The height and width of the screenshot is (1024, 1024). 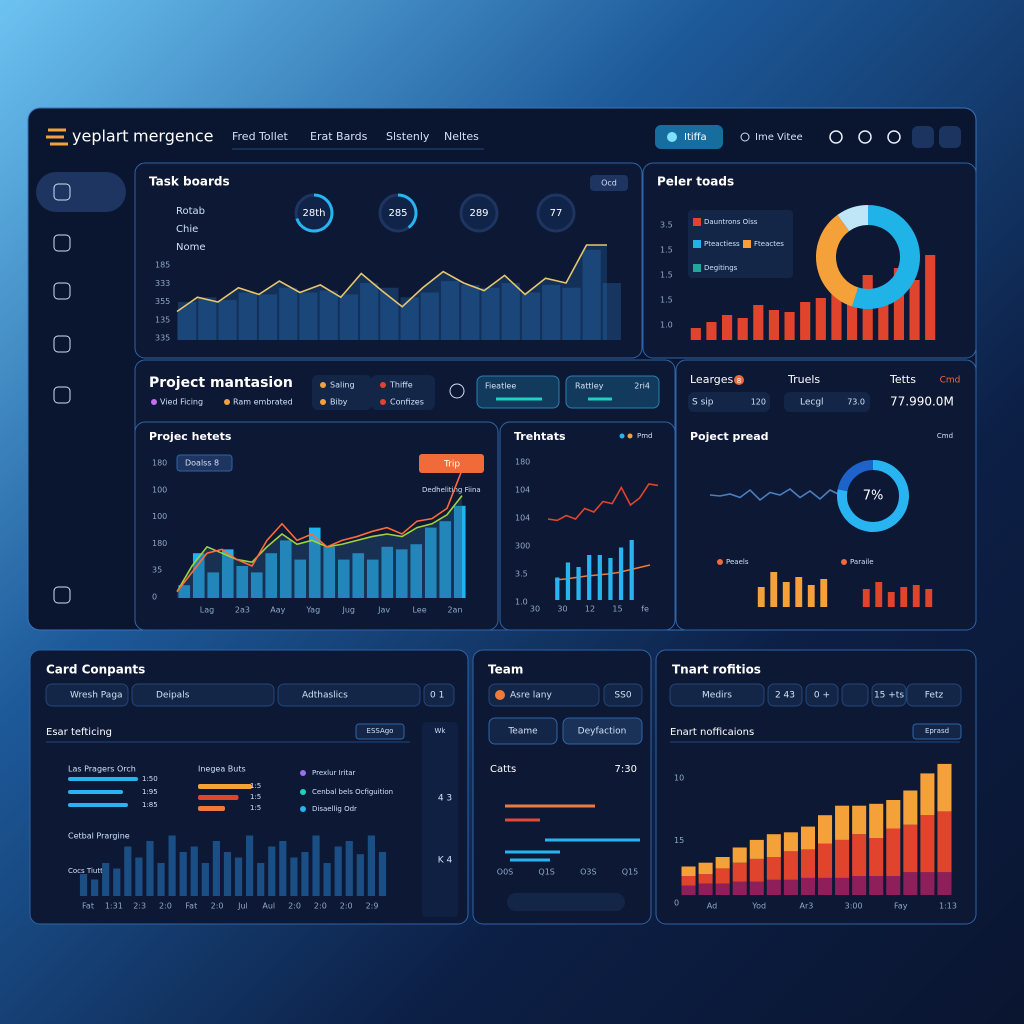 What do you see at coordinates (556, 213) in the screenshot?
I see `gauge-label: 77` at bounding box center [556, 213].